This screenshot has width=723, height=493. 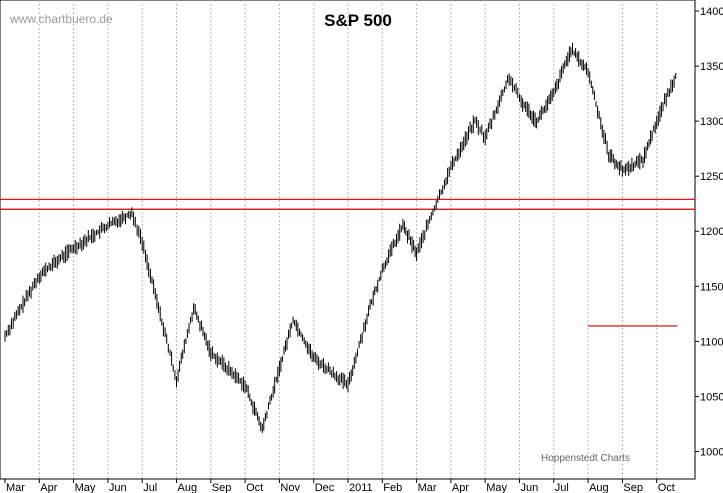 What do you see at coordinates (61, 19) in the screenshot?
I see `watermark-text: www.chartbuero.de` at bounding box center [61, 19].